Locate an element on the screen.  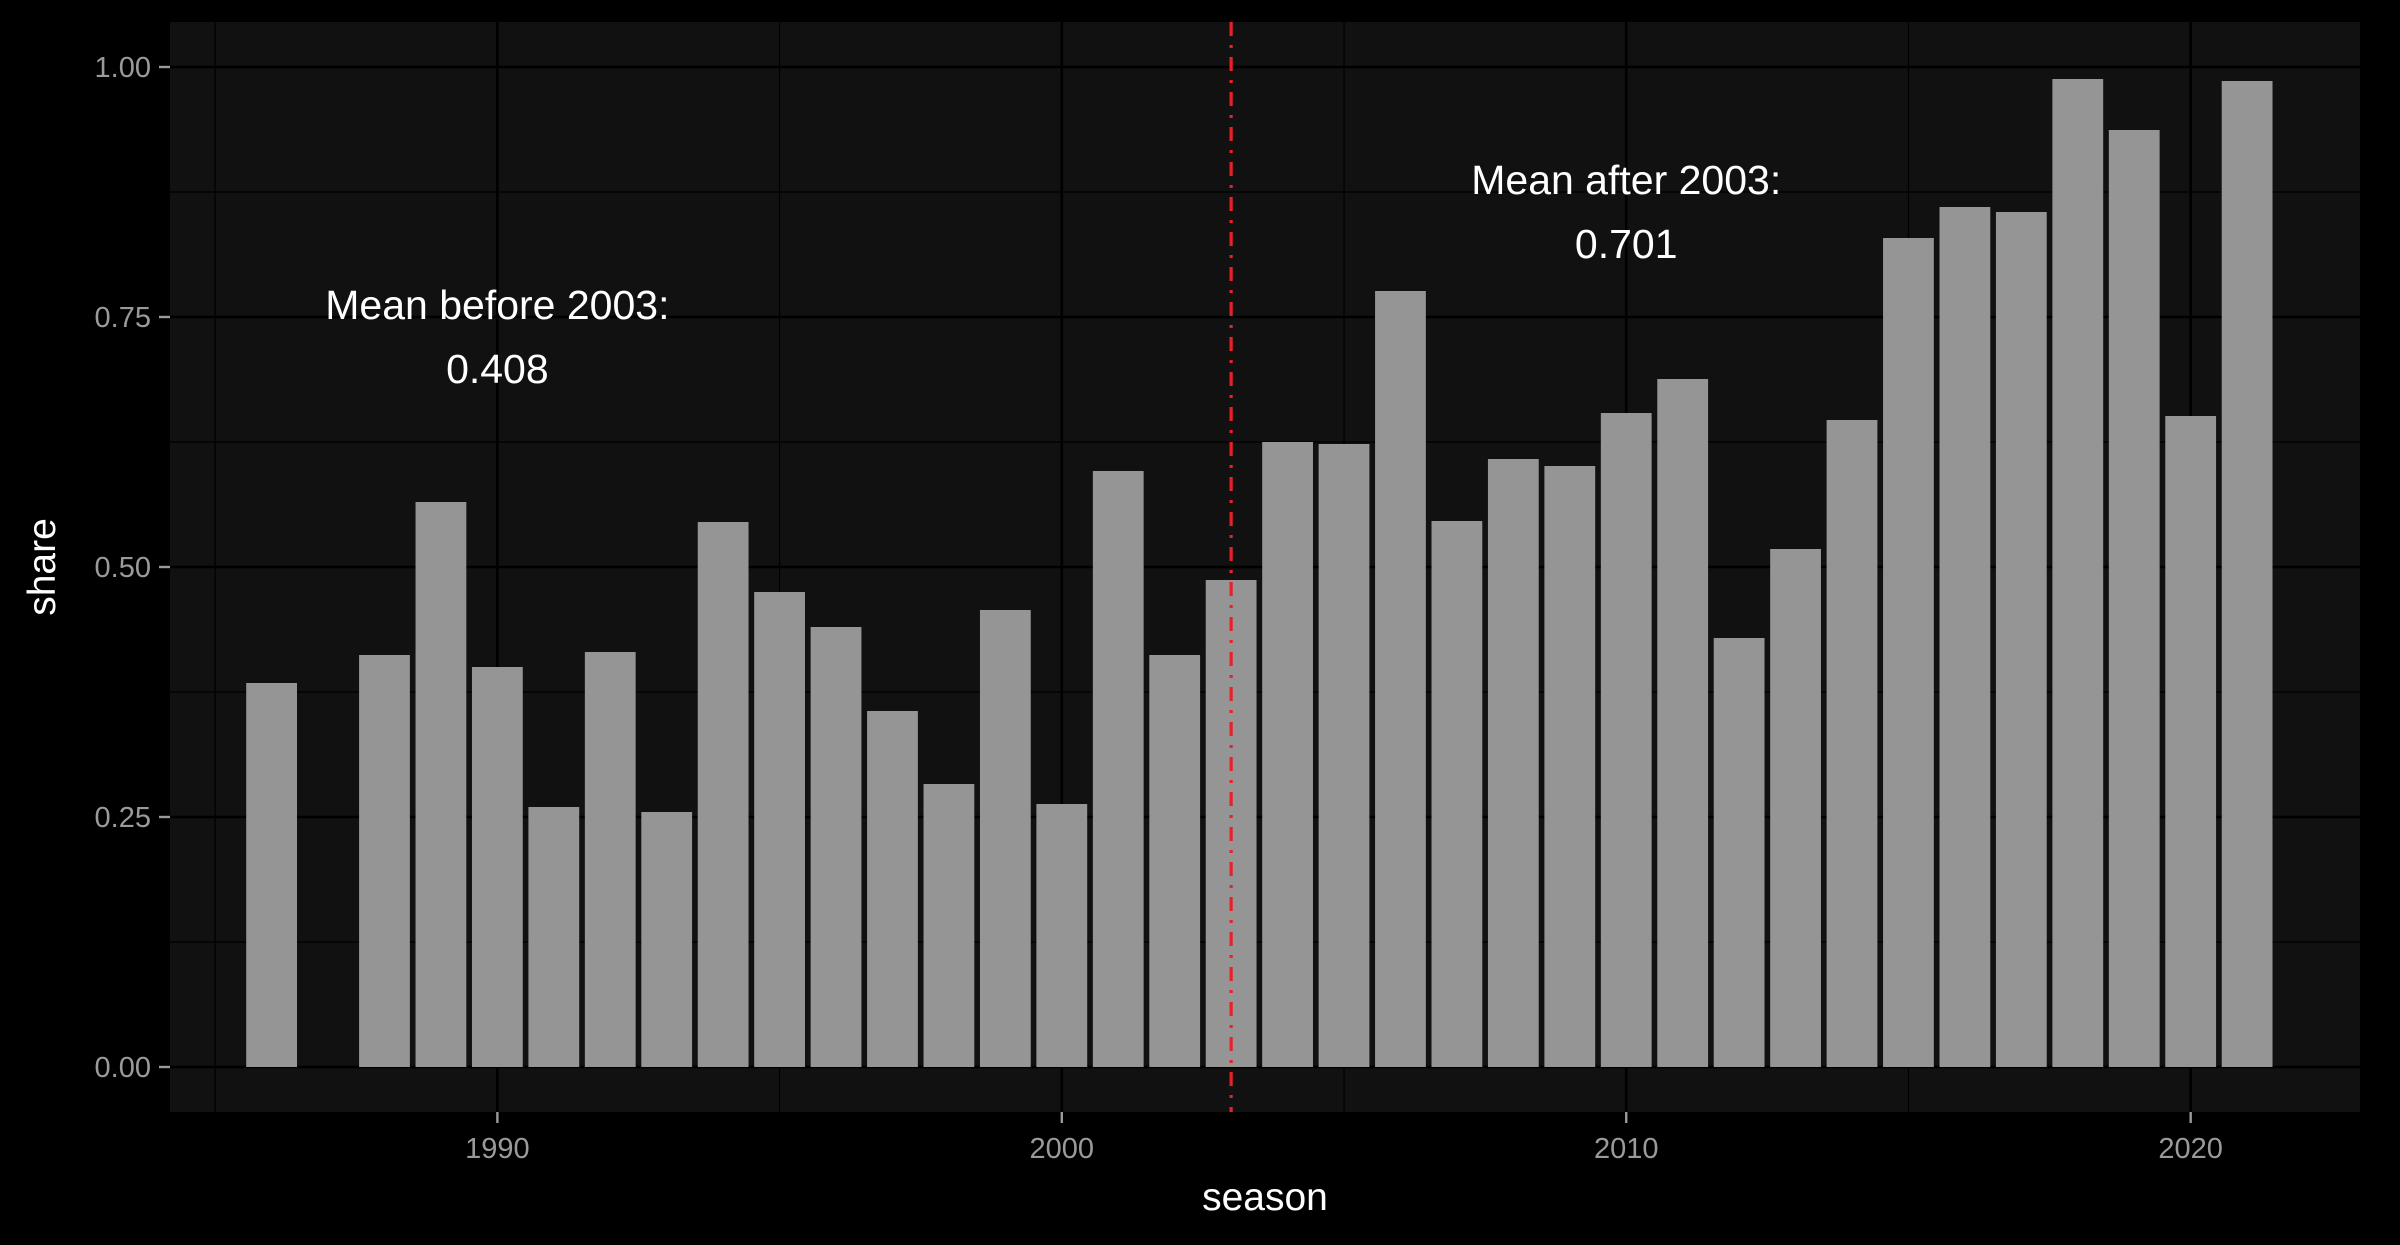
bar-2011 is located at coordinates (1683, 723).